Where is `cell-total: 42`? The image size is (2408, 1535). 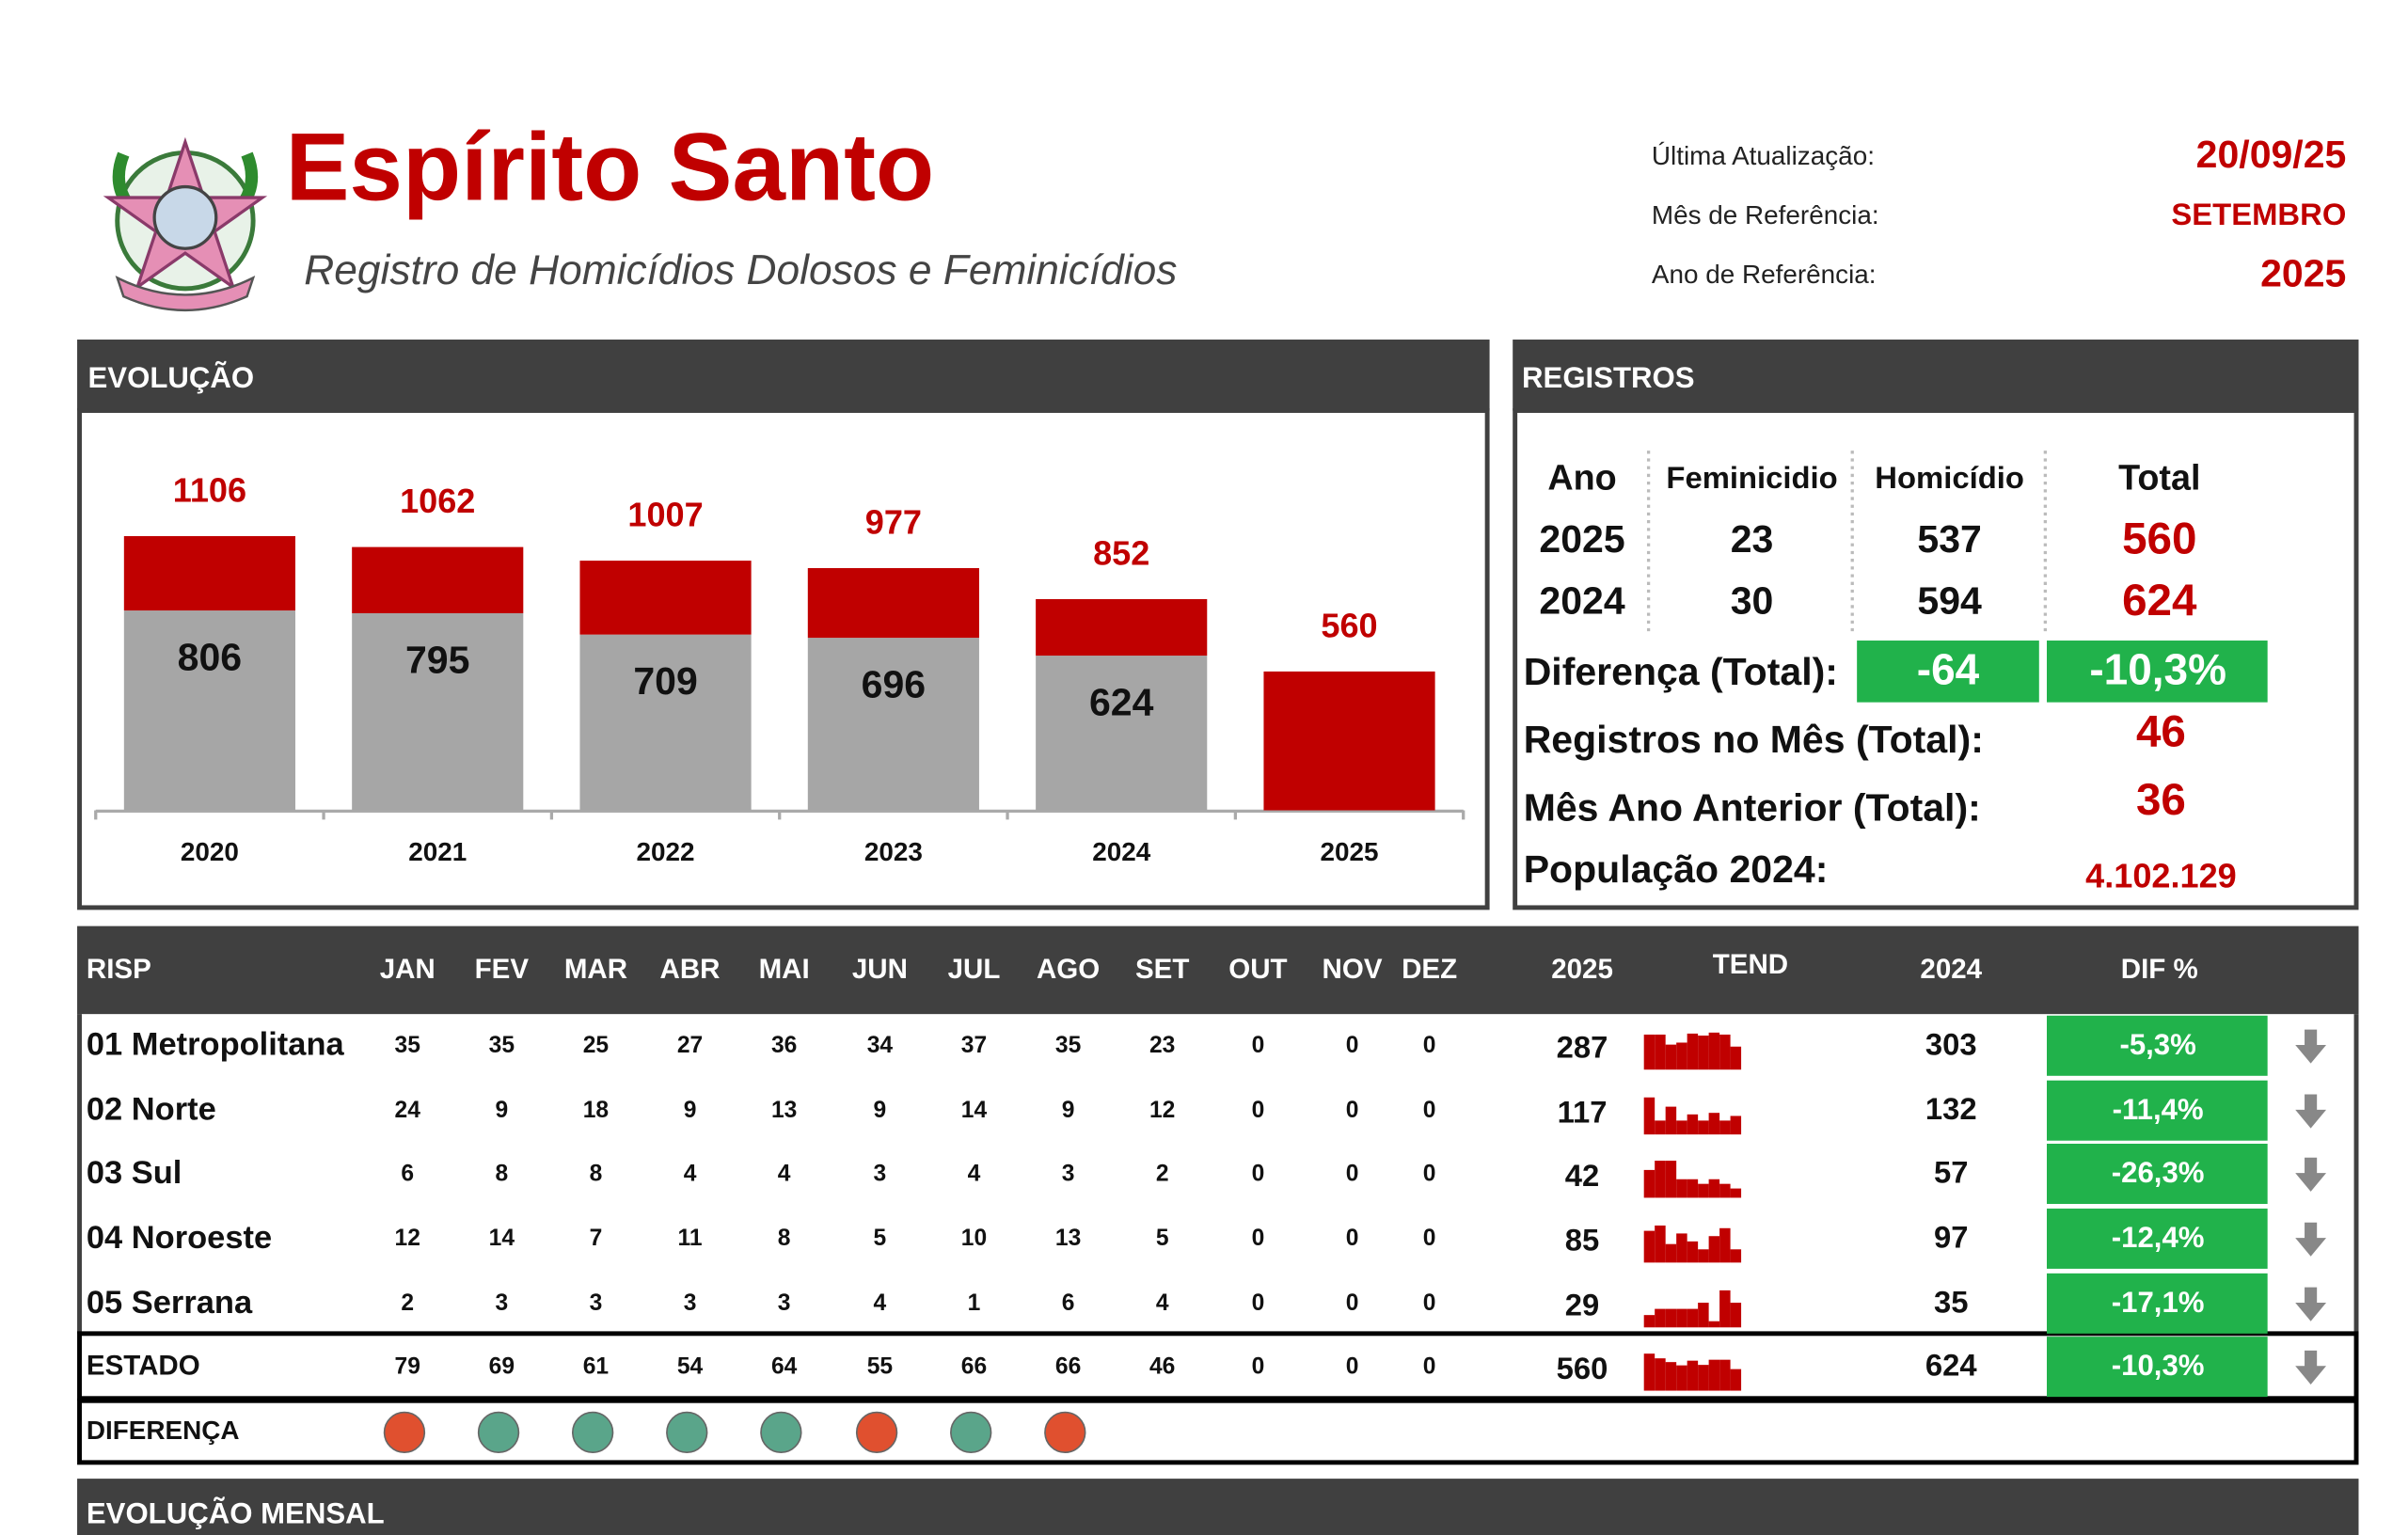 cell-total: 42 is located at coordinates (1583, 1175).